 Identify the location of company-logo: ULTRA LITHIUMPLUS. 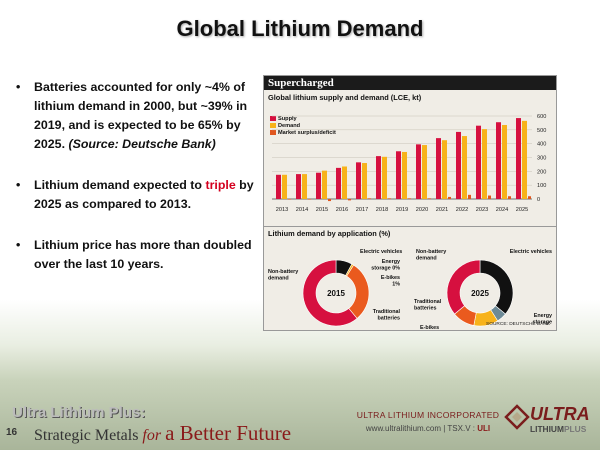
(549, 423).